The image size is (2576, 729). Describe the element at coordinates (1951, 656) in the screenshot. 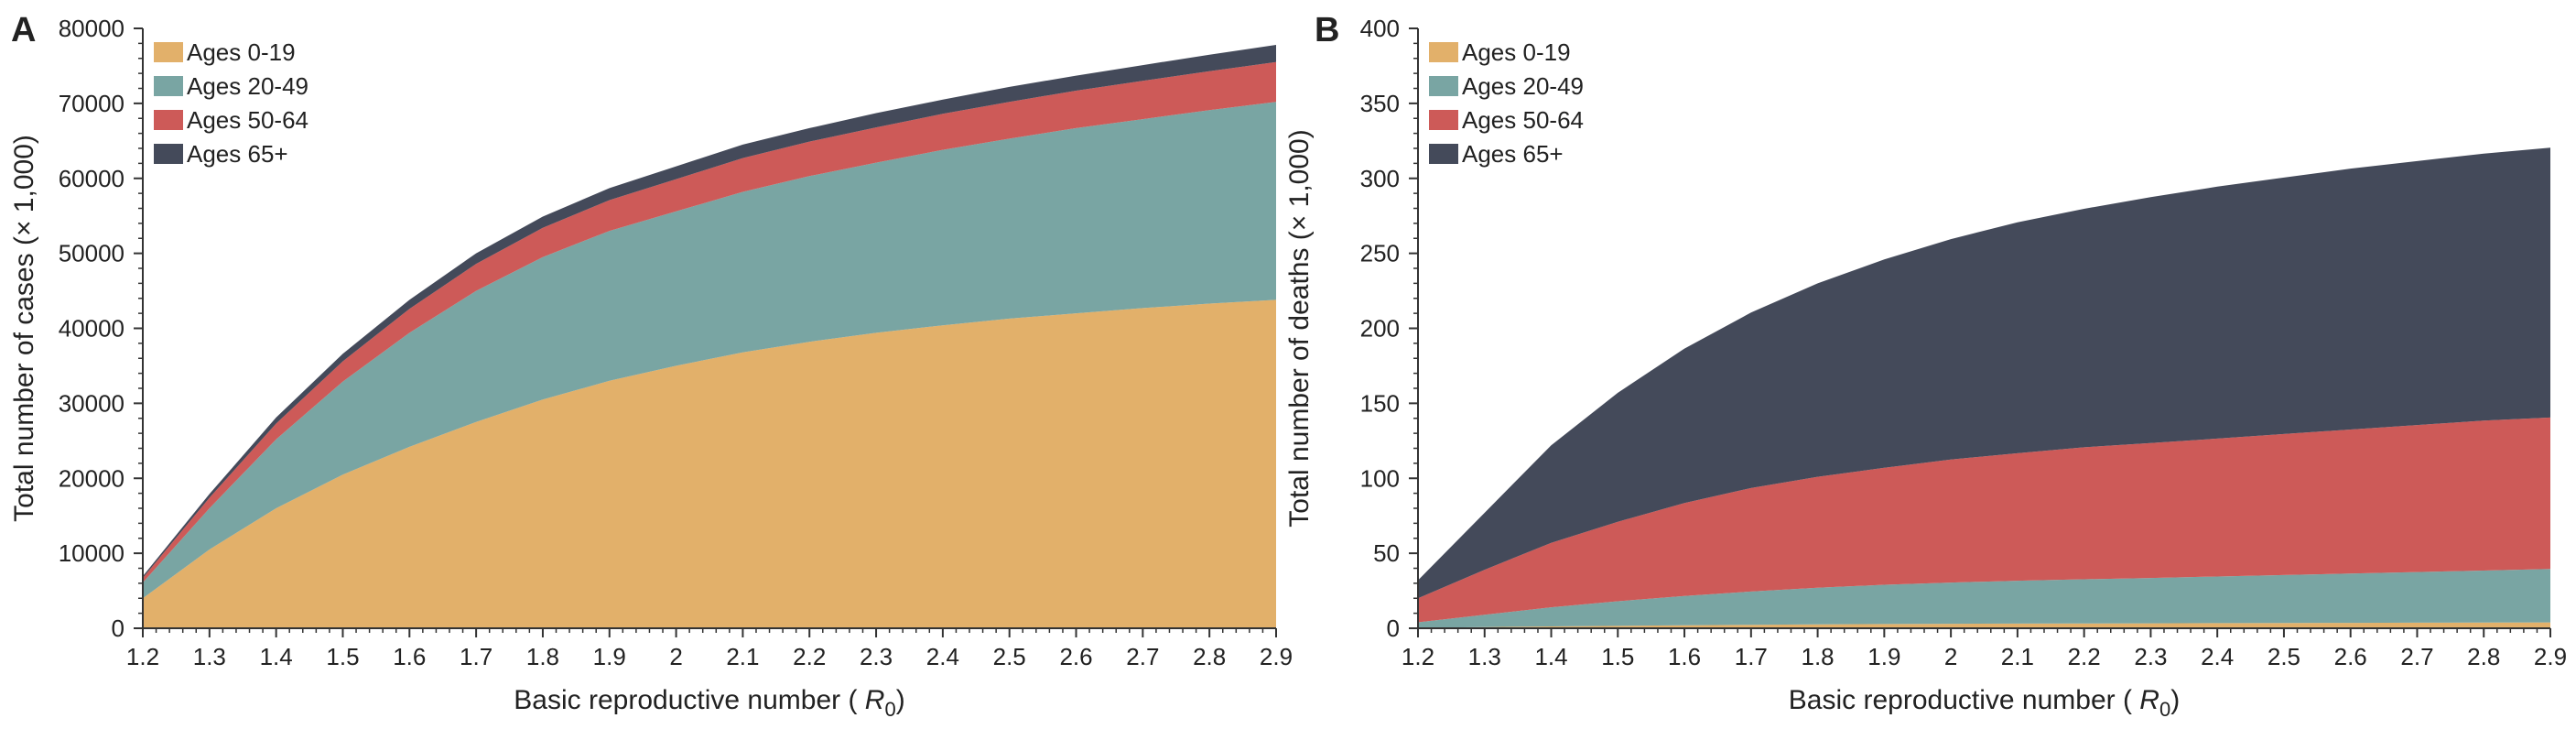

I see `panel-b-x-tick-label: 2` at that location.